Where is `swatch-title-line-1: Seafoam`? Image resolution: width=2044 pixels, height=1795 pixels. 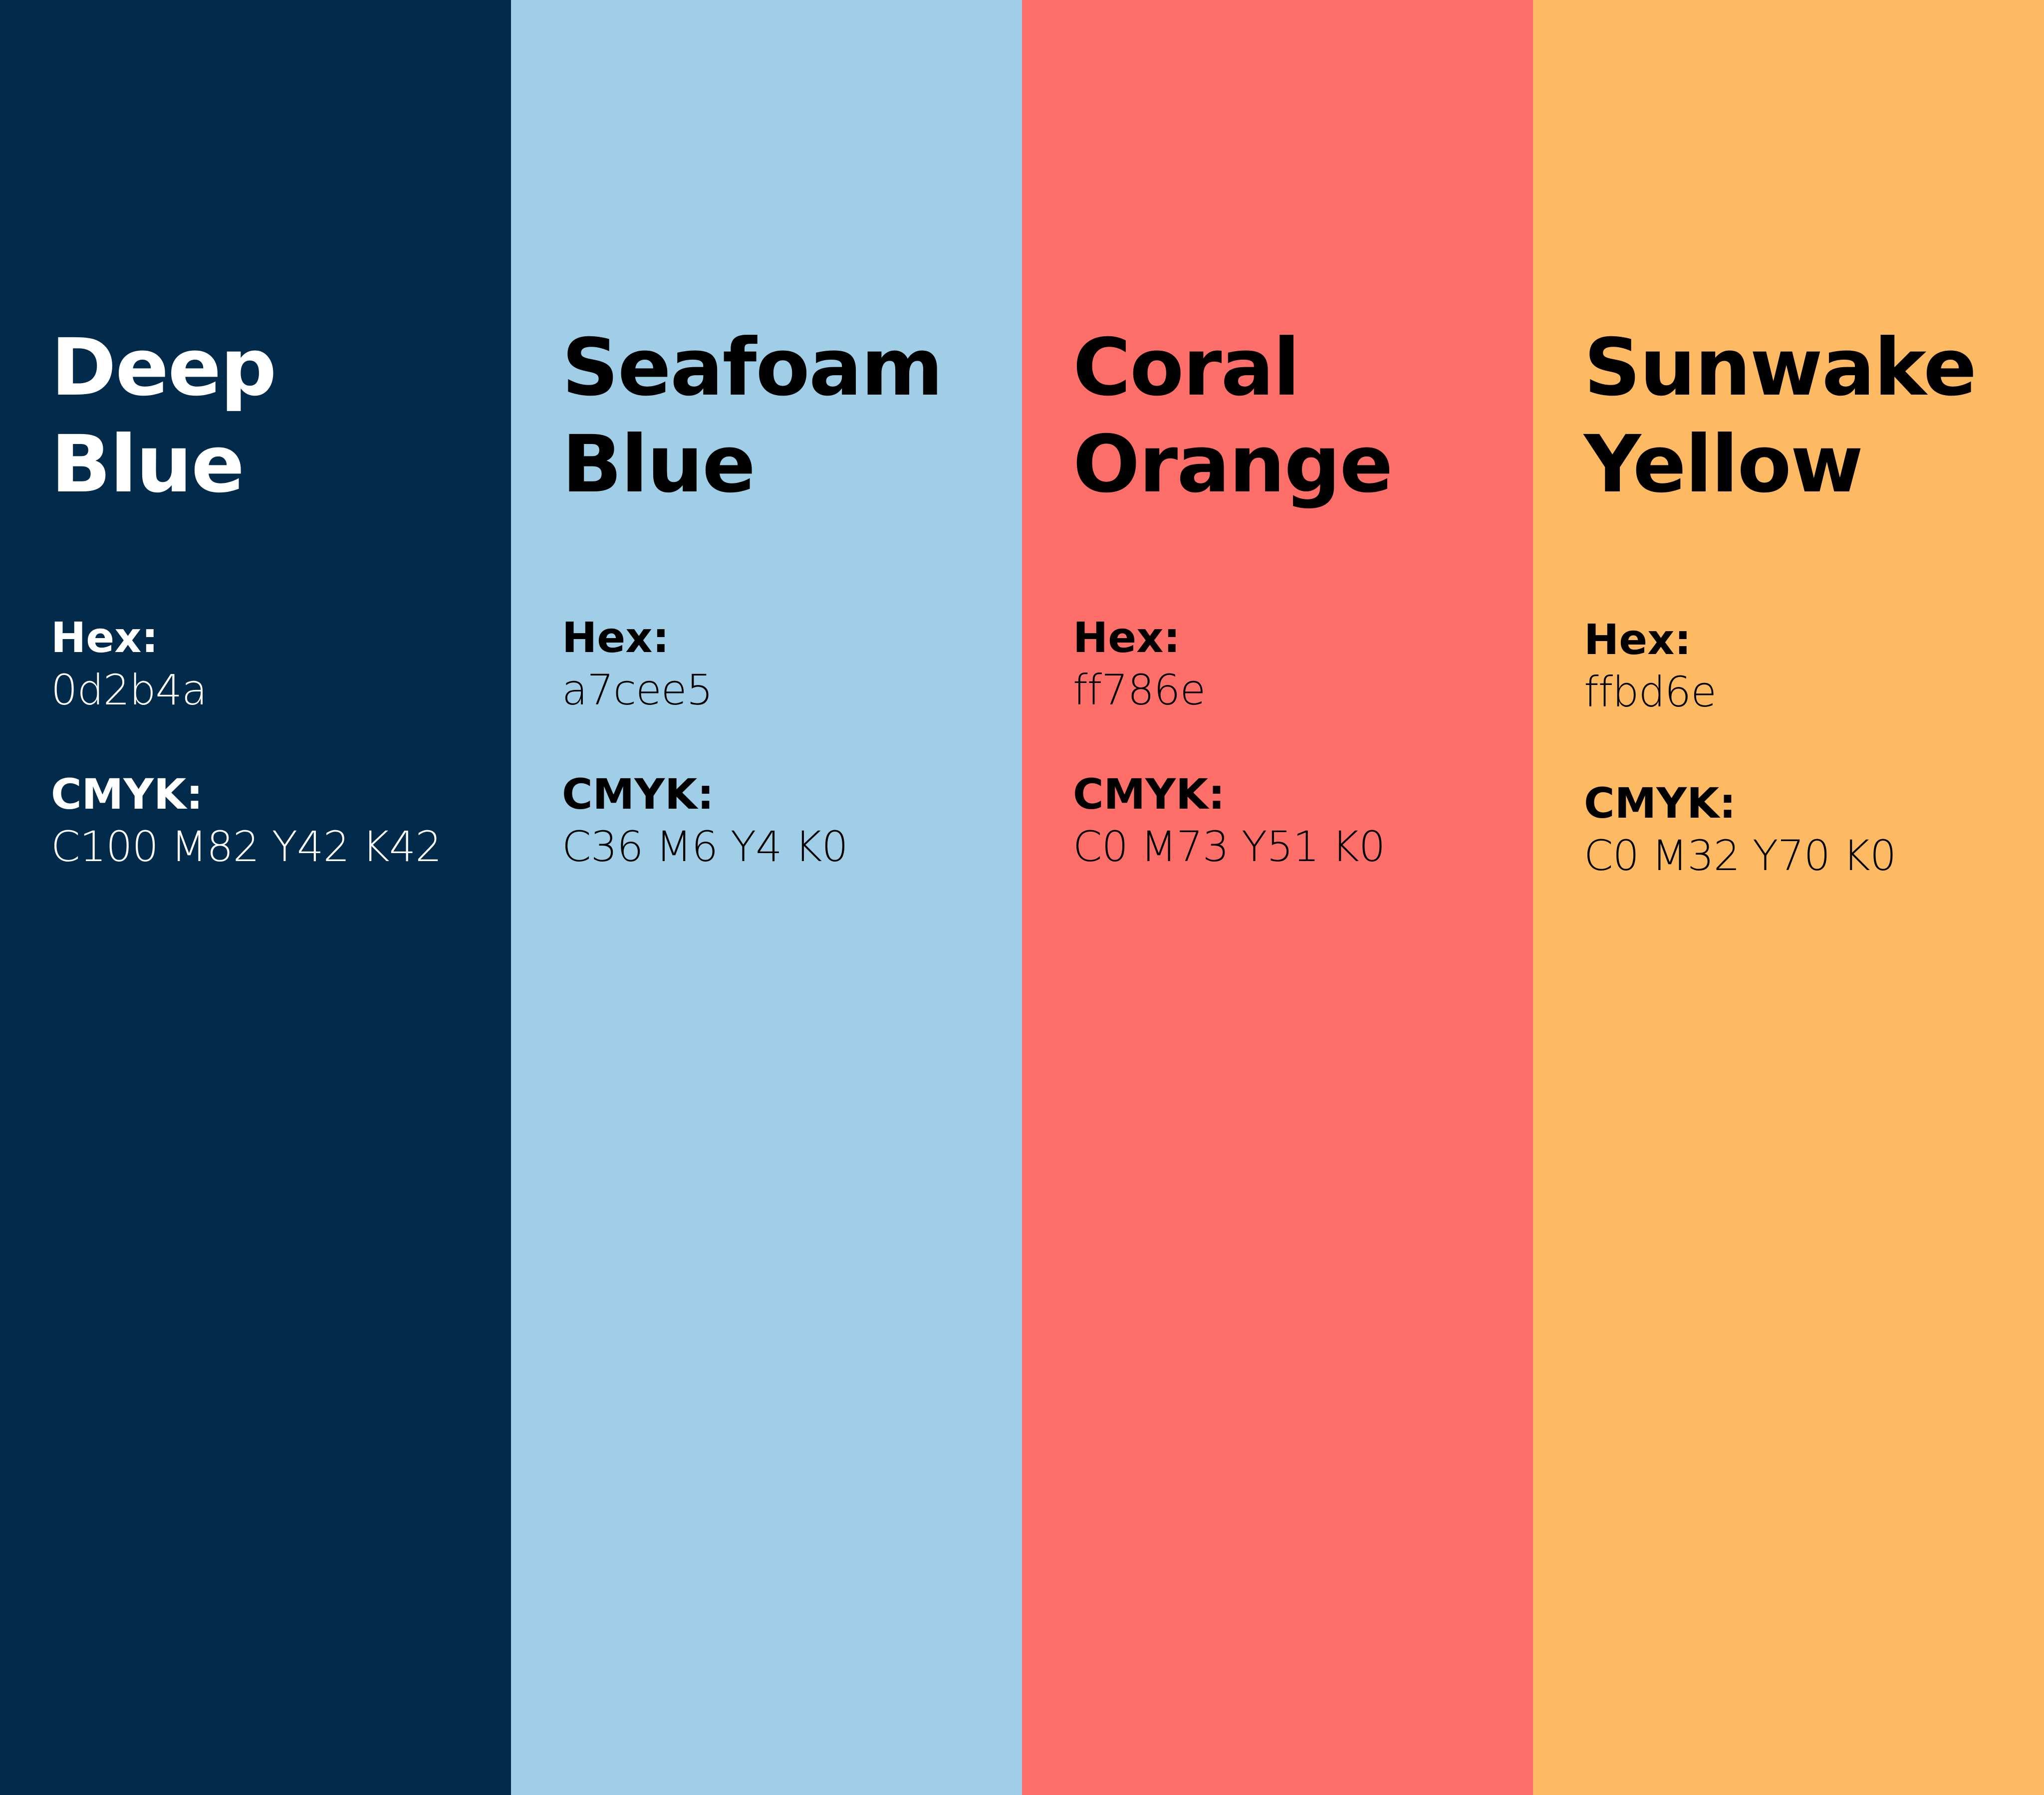
swatch-title-line-1: Seafoam is located at coordinates (752, 368).